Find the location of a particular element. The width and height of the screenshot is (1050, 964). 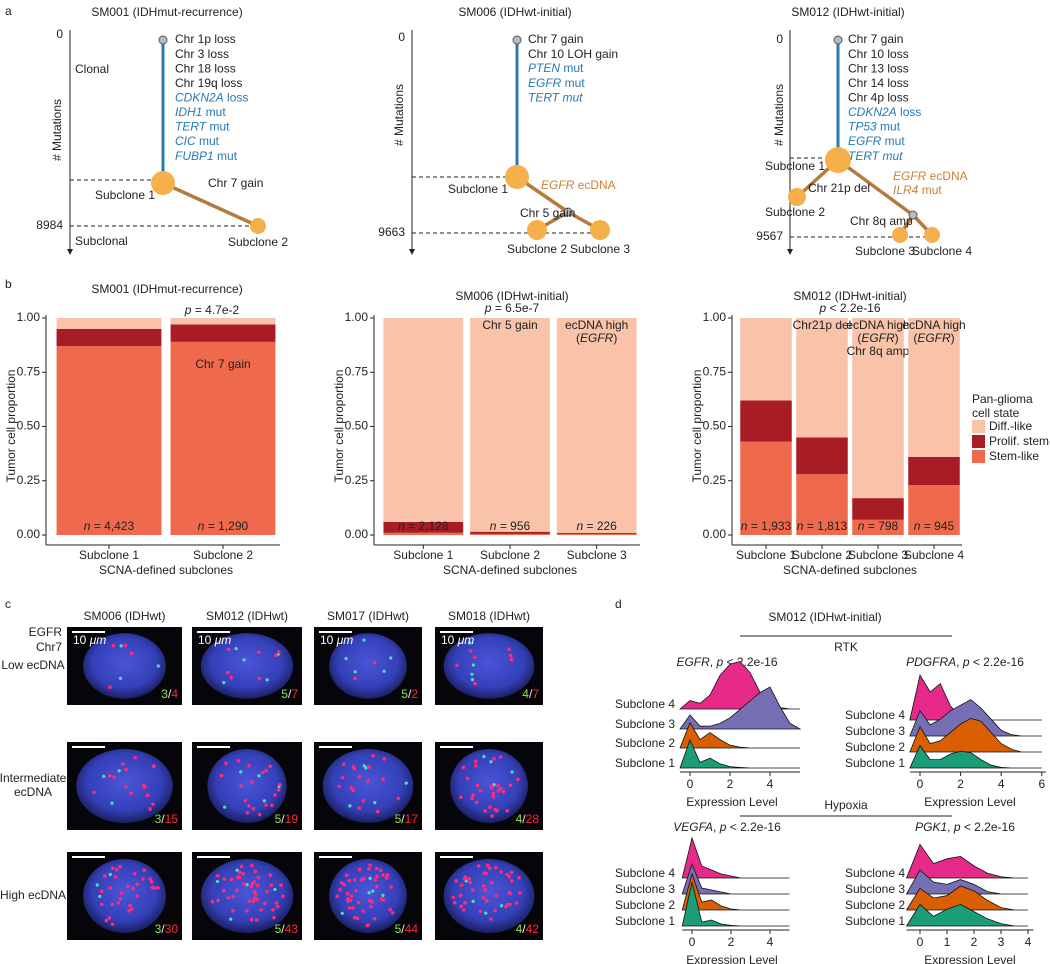

tree-title: SM006 (IDHwt-initial) is located at coordinates (514, 12).